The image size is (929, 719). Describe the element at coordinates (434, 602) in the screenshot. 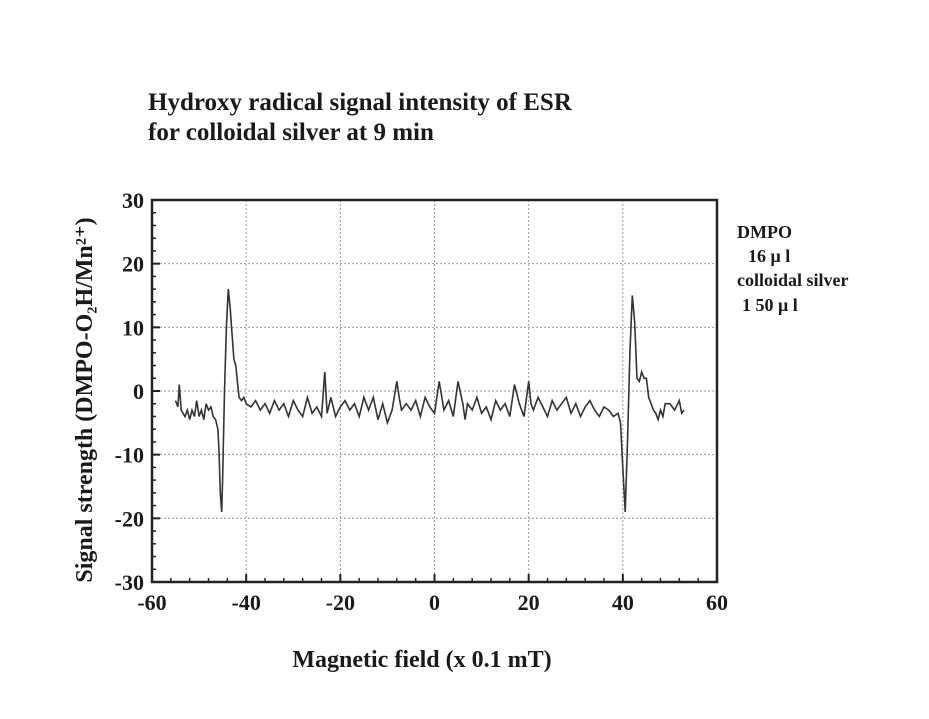

I see `x-tick-label: 0` at that location.